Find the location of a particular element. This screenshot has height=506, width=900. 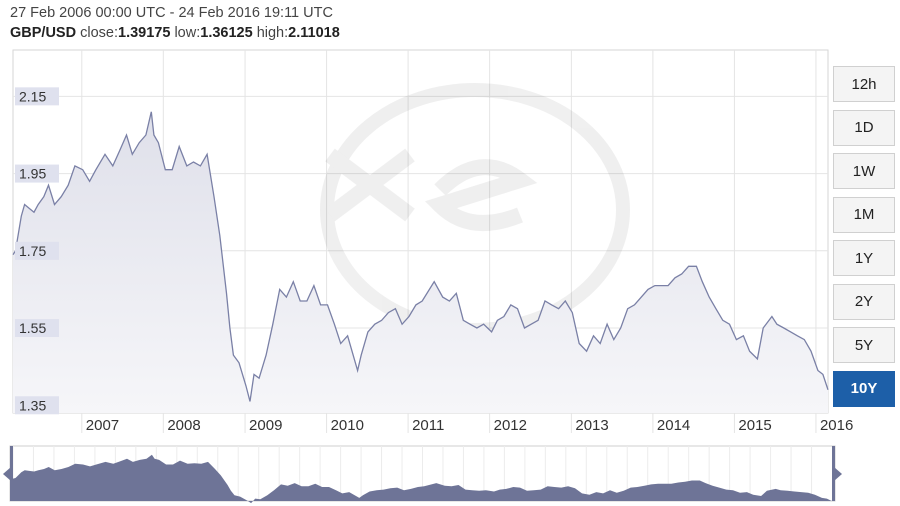

x-tick-label: 2014 is located at coordinates (673, 425).